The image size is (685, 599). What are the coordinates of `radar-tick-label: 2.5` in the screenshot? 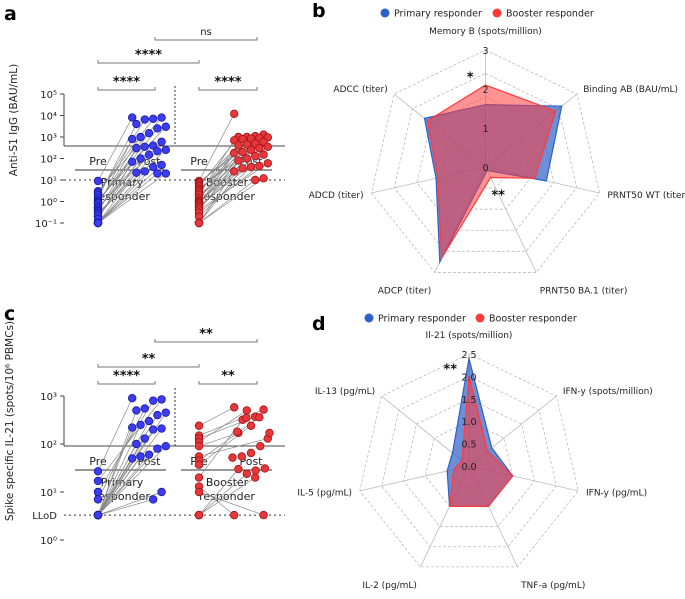 It's located at (468, 355).